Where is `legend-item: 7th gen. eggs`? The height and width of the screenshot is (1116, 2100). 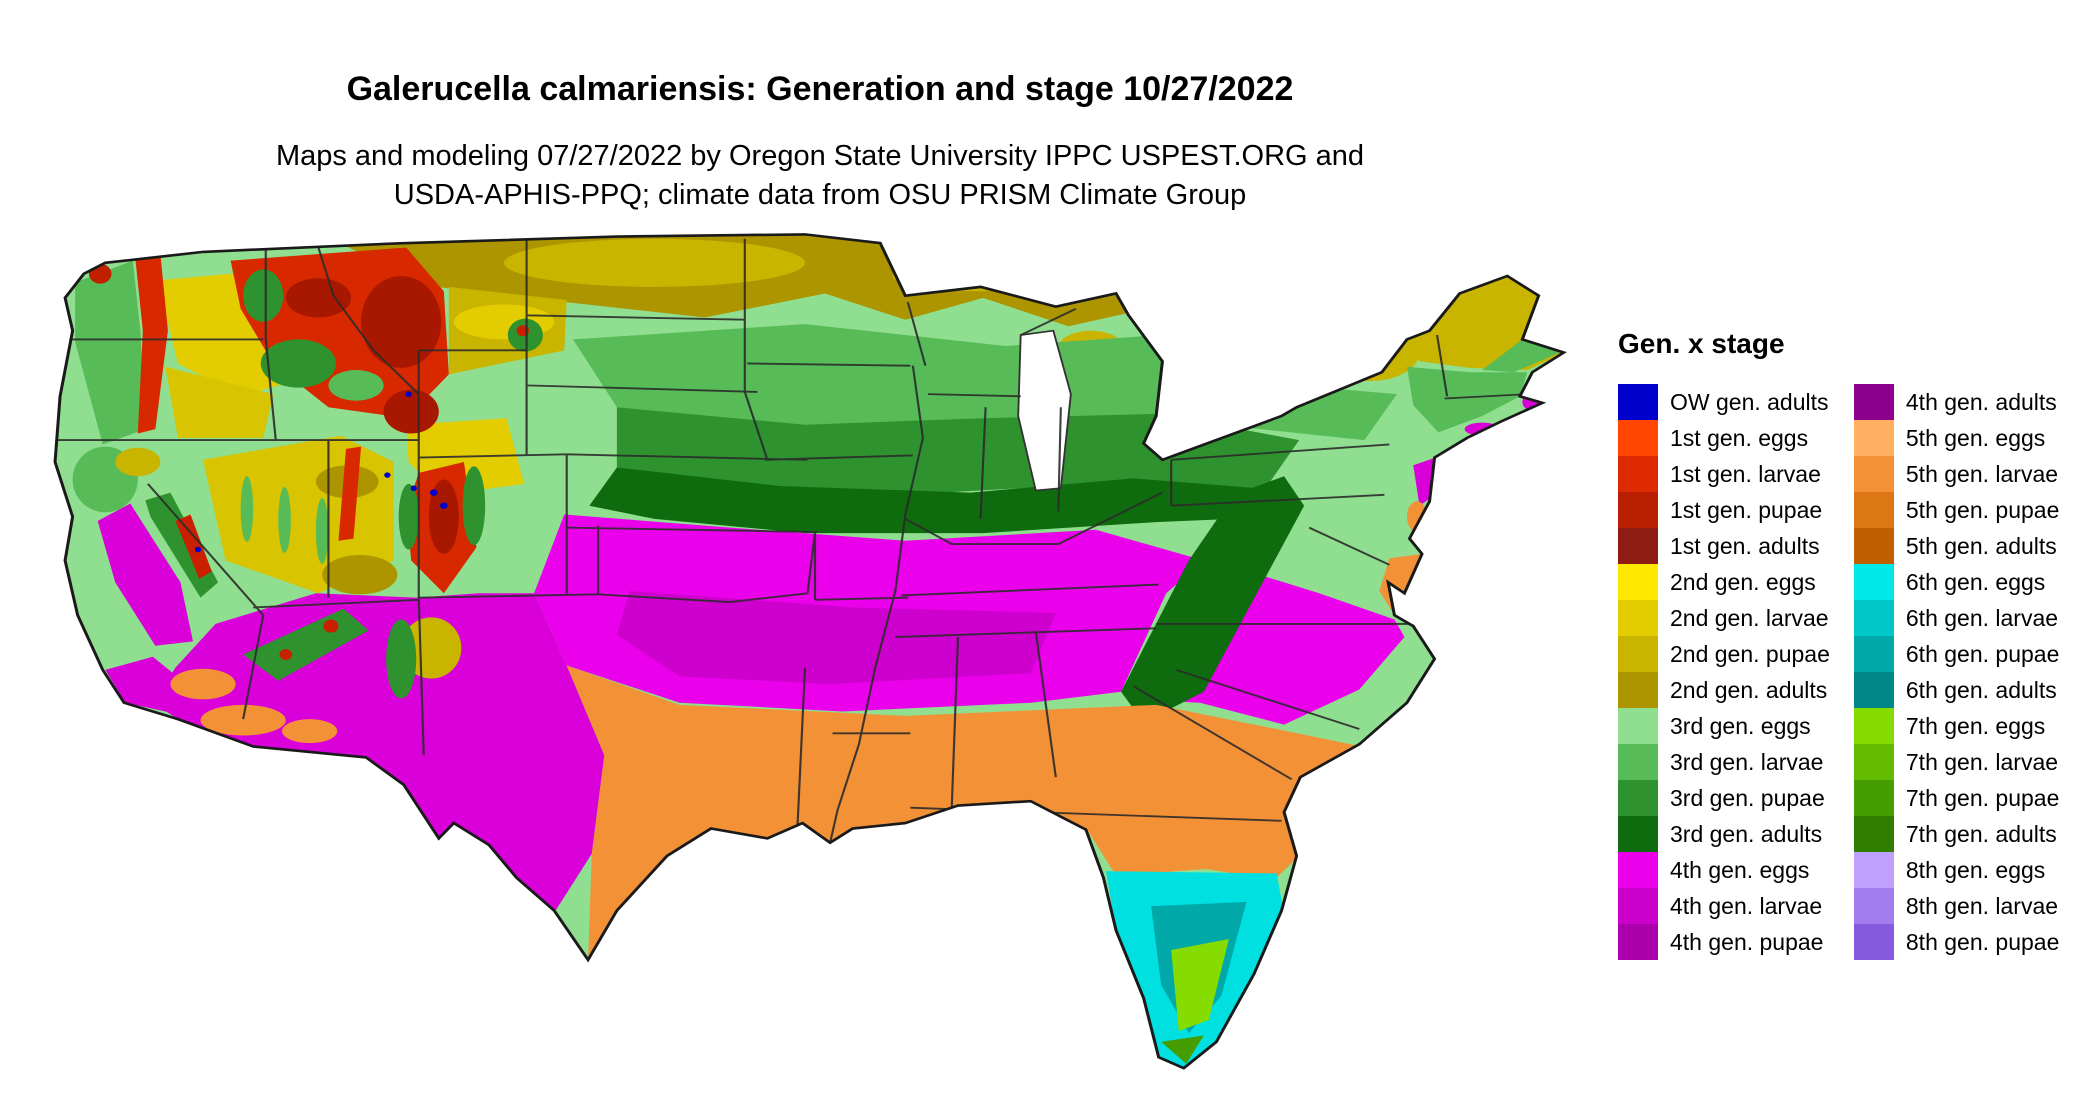 legend-item: 7th gen. eggs is located at coordinates (1956, 726).